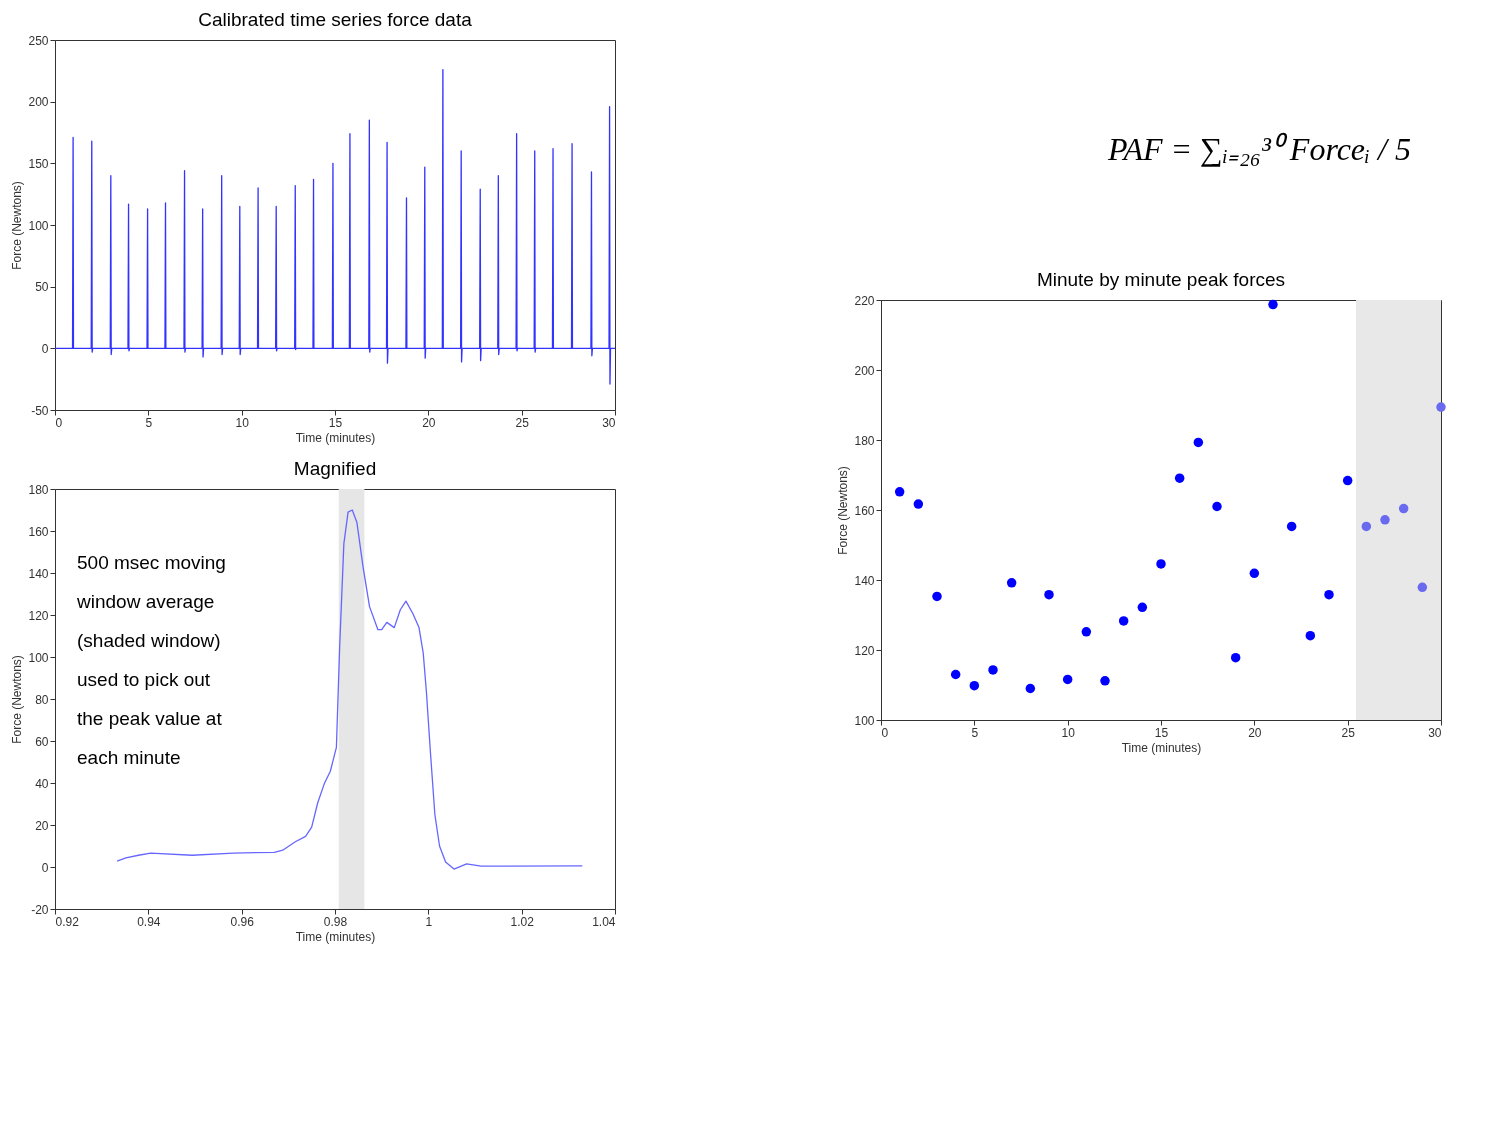 The height and width of the screenshot is (1126, 1512). I want to click on y-tick-label: 40, so click(42, 783).